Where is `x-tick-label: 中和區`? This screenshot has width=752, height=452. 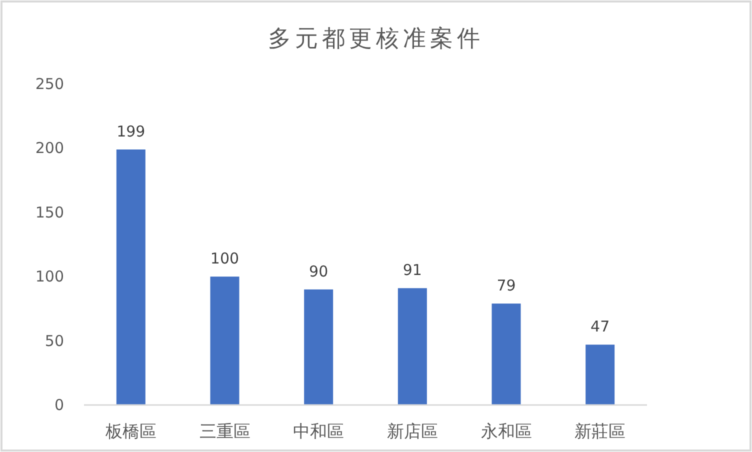
x-tick-label: 中和區 is located at coordinates (318, 432).